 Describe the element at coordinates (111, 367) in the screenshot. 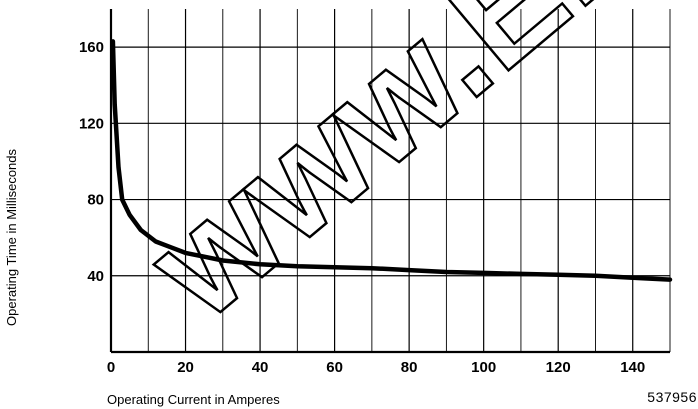

I see `x-tick-label: 0` at that location.